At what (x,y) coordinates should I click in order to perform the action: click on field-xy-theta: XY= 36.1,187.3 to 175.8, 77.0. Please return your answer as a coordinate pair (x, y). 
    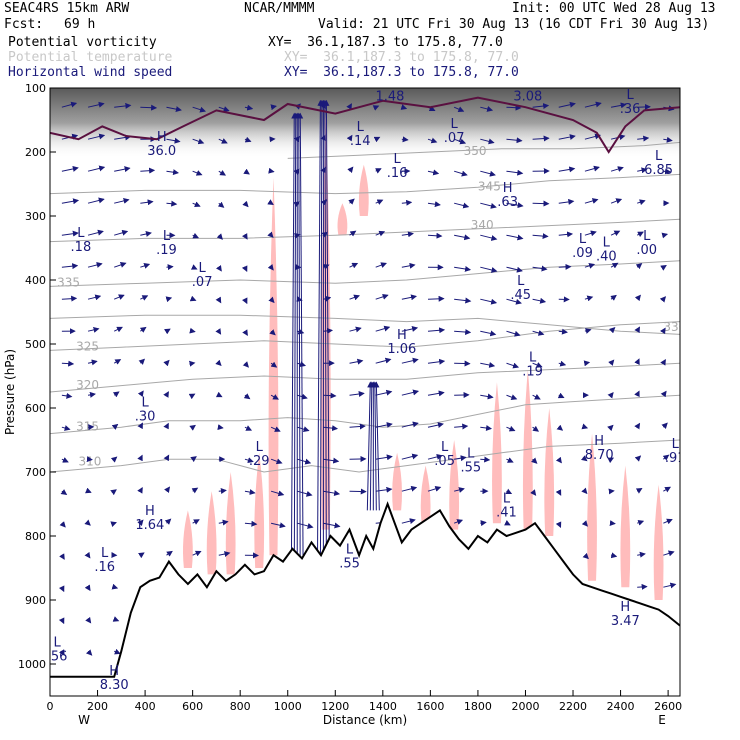
    Looking at the image, I should click on (401, 57).